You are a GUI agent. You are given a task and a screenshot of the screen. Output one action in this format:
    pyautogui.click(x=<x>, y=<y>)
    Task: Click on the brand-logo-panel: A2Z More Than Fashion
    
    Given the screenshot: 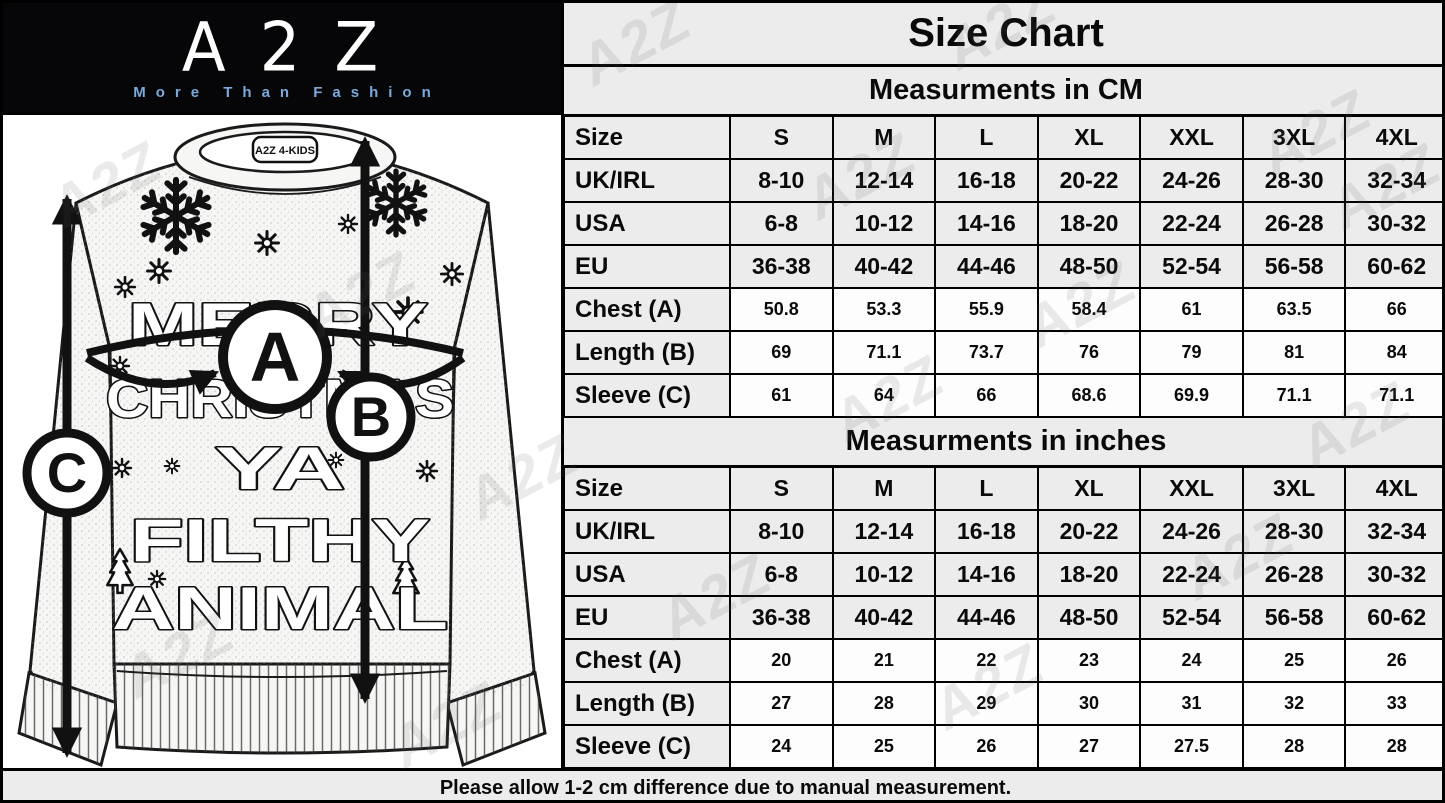 What is the action you would take?
    pyautogui.click(x=282, y=59)
    